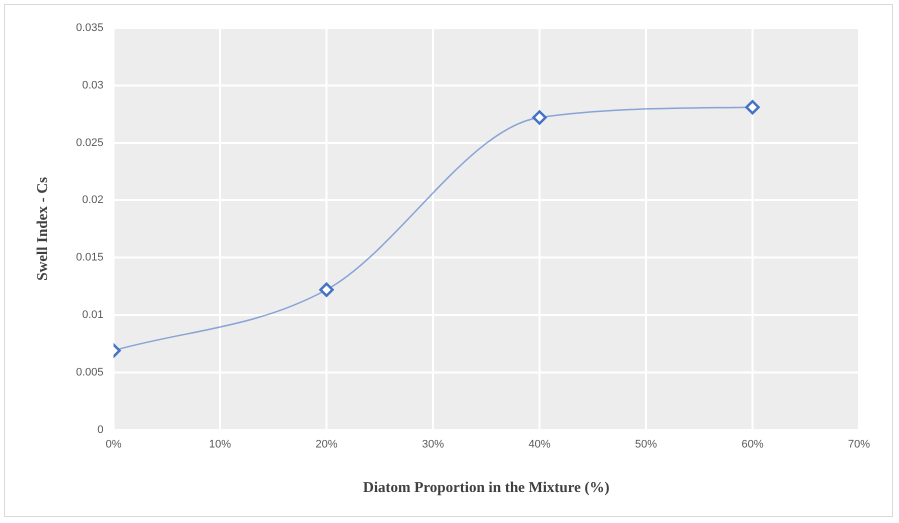 The width and height of the screenshot is (899, 523). What do you see at coordinates (859, 444) in the screenshot?
I see `x-tick-label: 70%` at bounding box center [859, 444].